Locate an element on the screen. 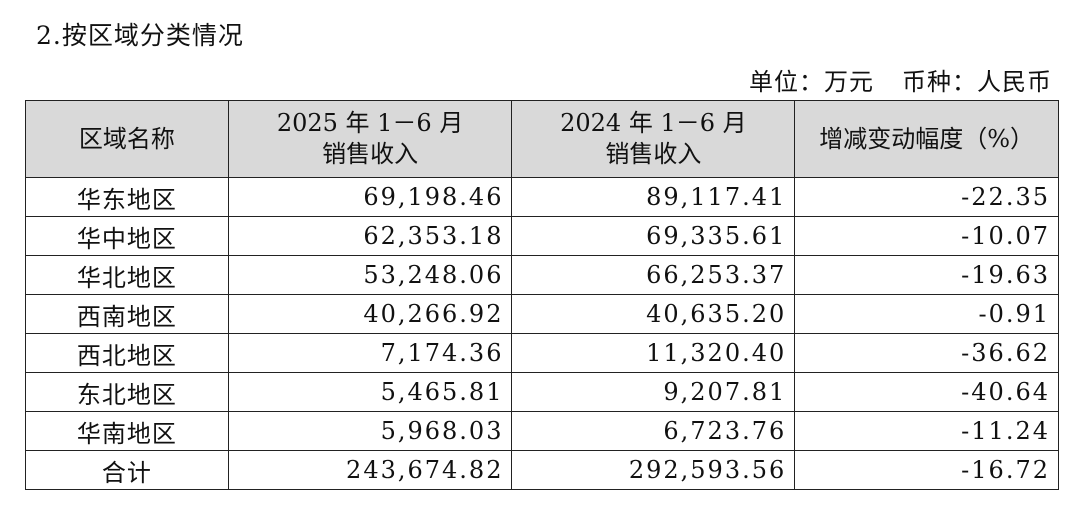 Image resolution: width=1080 pixels, height=507 pixels. number-cell: 292,593.56 is located at coordinates (653, 470).